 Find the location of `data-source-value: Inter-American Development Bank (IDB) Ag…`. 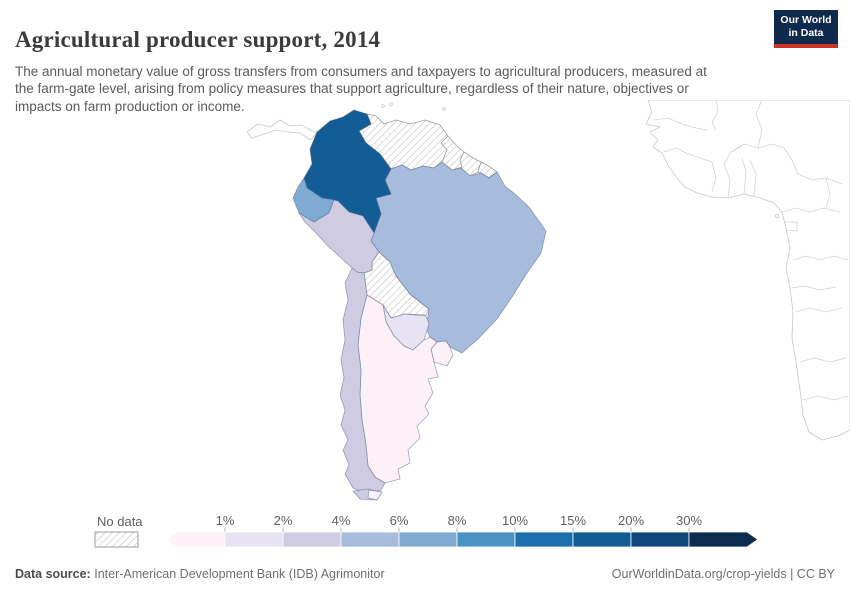

data-source-value: Inter-American Development Bank (IDB) Ag… is located at coordinates (239, 574).